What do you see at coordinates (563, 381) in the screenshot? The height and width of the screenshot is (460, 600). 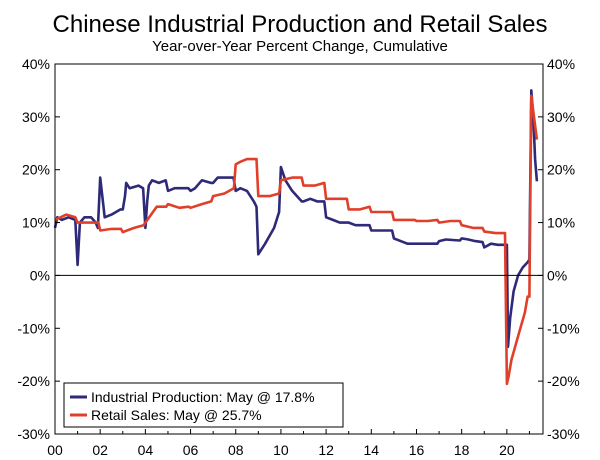 I see `y-tick-label-right: -20%` at bounding box center [563, 381].